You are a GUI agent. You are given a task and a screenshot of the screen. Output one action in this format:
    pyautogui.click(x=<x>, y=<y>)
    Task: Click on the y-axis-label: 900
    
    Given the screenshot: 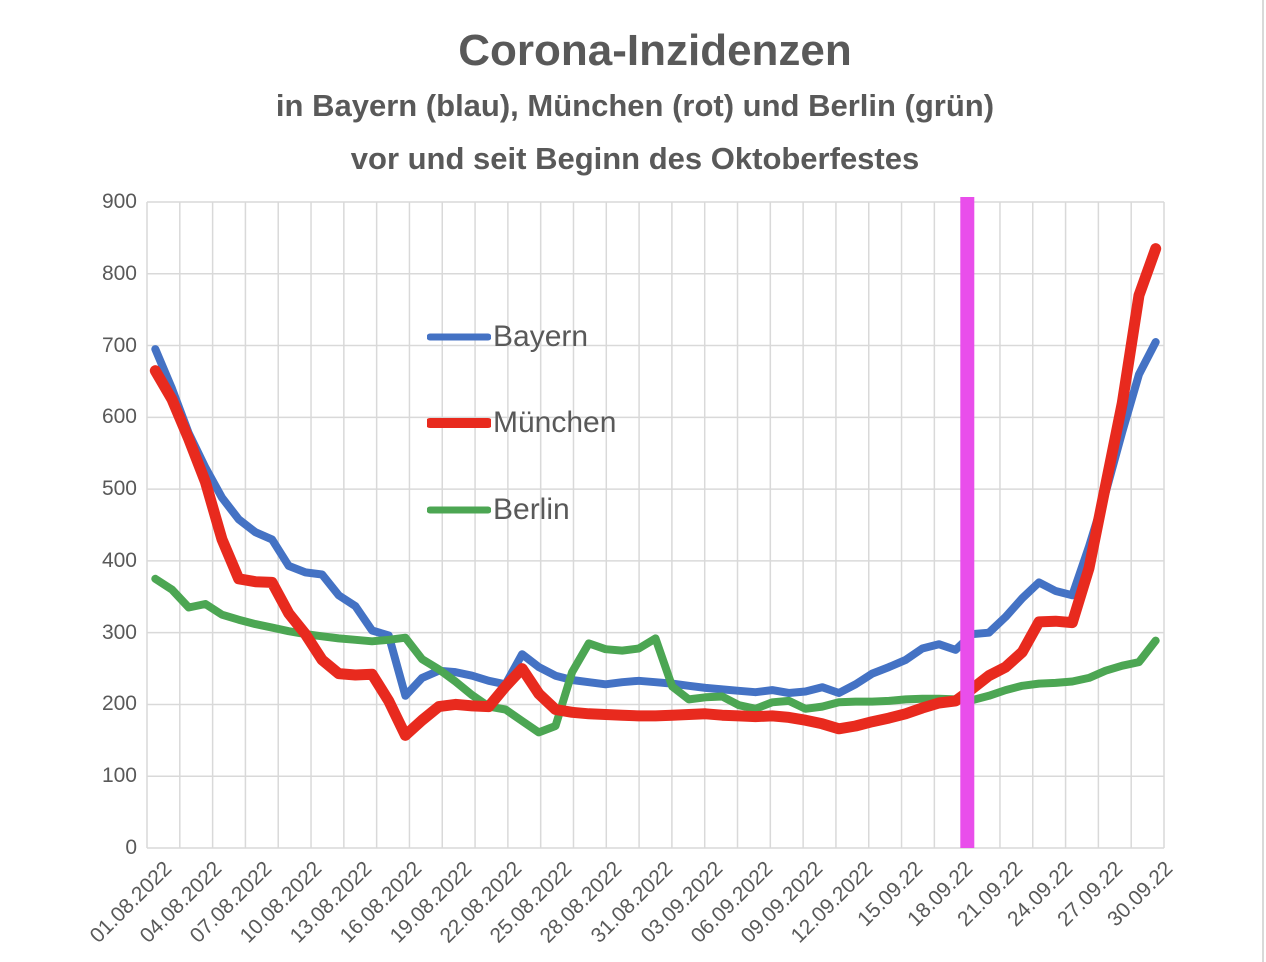 What is the action you would take?
    pyautogui.click(x=119, y=201)
    